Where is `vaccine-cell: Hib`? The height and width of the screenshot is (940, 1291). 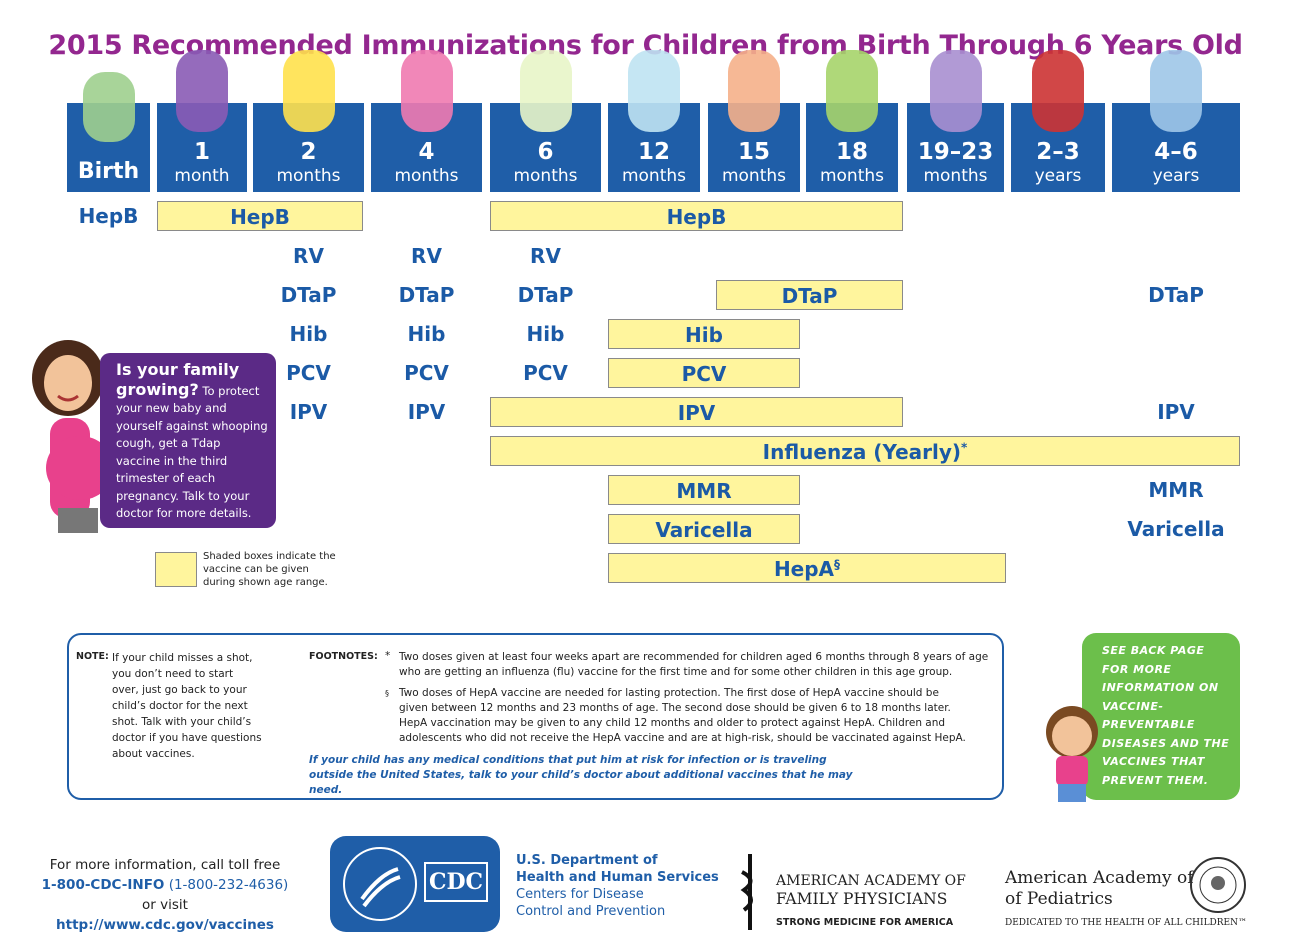
vaccine-cell: Hib is located at coordinates (426, 334).